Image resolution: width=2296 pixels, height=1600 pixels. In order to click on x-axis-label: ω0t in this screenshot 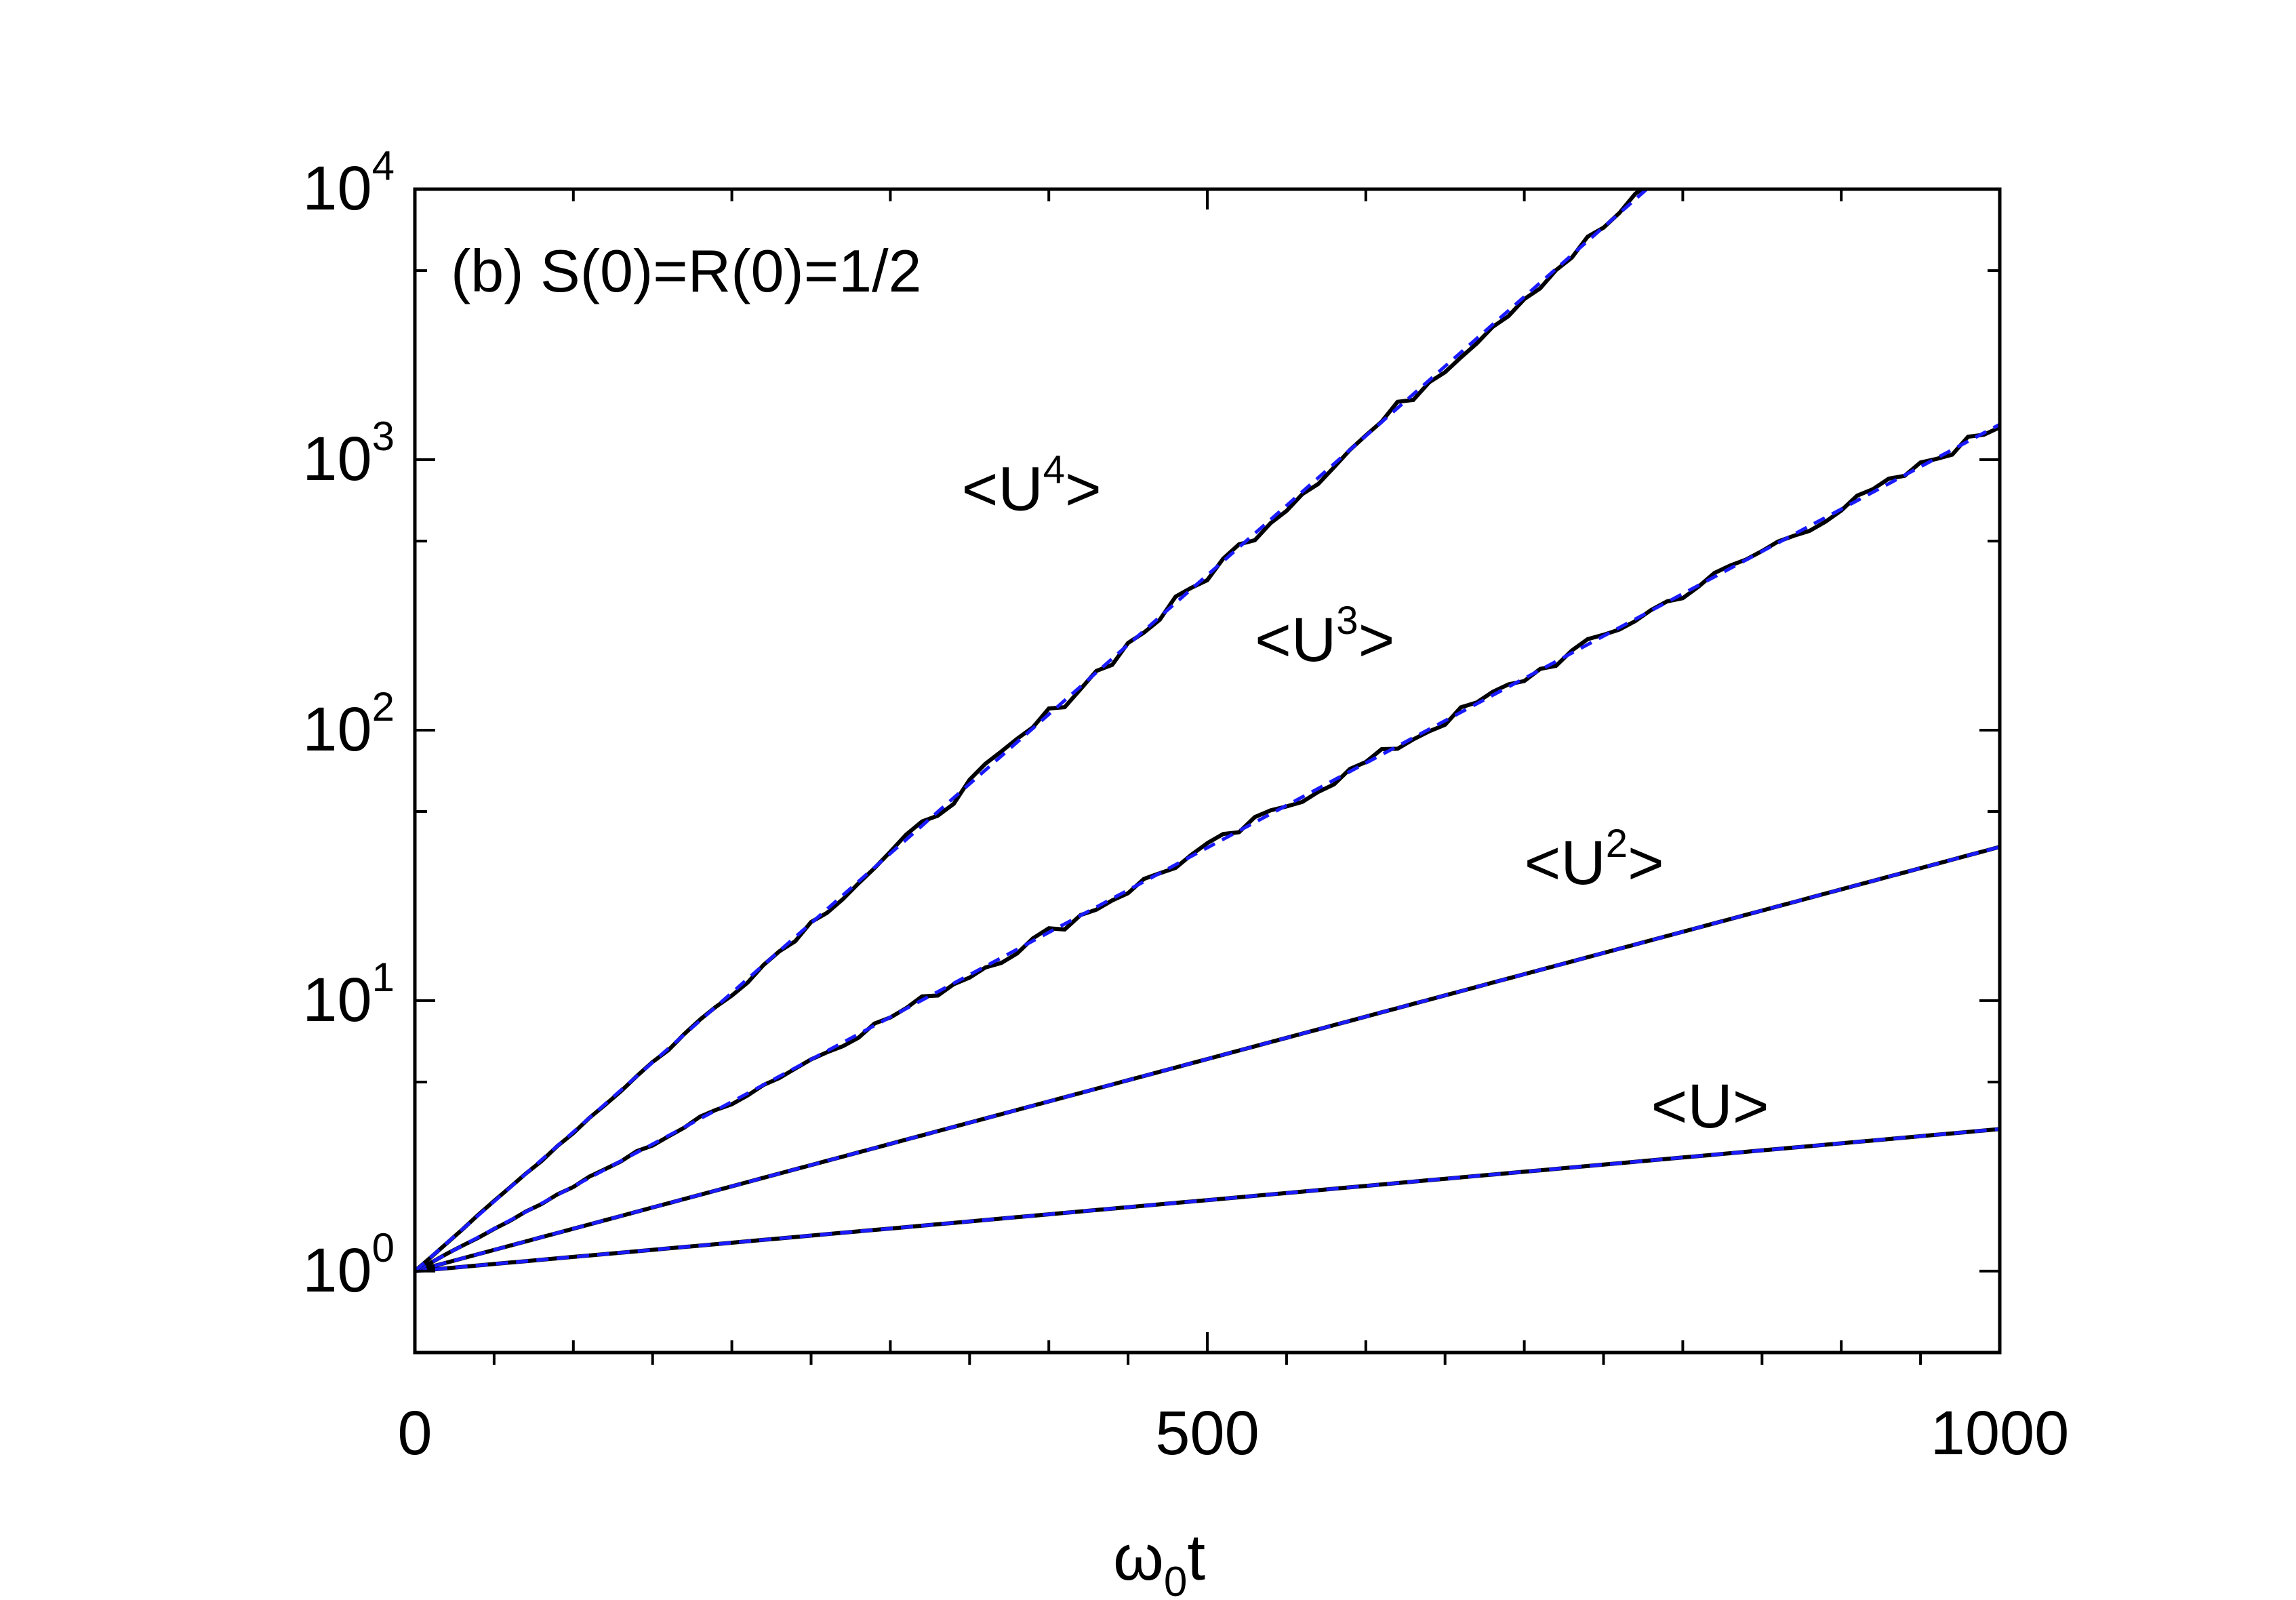, I will do `click(1159, 1560)`.